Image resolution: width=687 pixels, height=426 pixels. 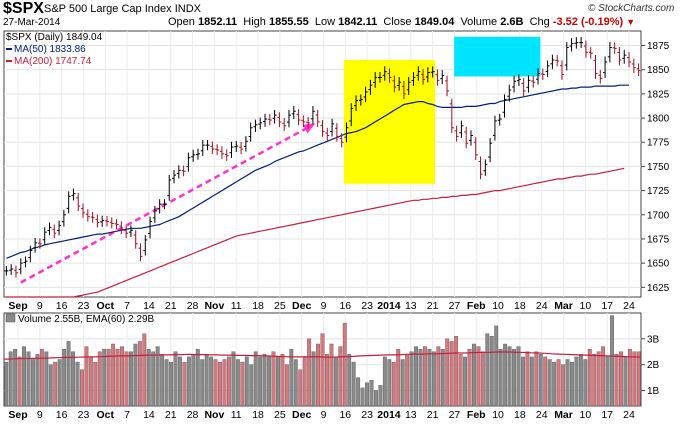 I want to click on legend-entry: MA(50) 1833.86, so click(x=50, y=49).